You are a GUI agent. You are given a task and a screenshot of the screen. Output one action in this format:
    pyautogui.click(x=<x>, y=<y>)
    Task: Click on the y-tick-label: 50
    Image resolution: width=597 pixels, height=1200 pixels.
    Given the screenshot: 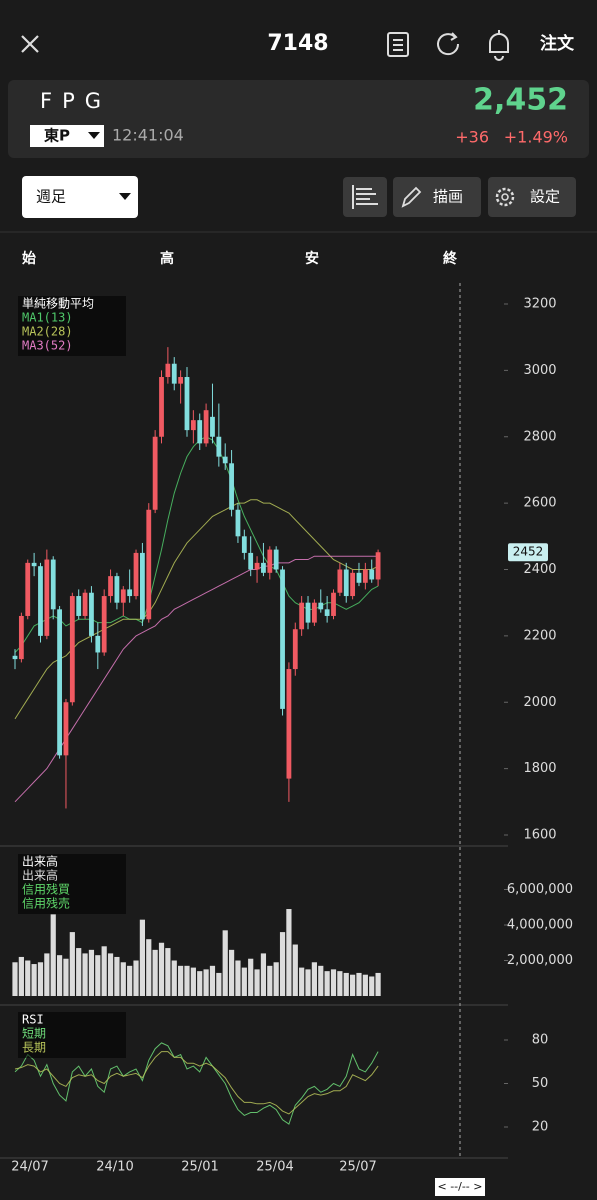 What is the action you would take?
    pyautogui.click(x=540, y=1083)
    